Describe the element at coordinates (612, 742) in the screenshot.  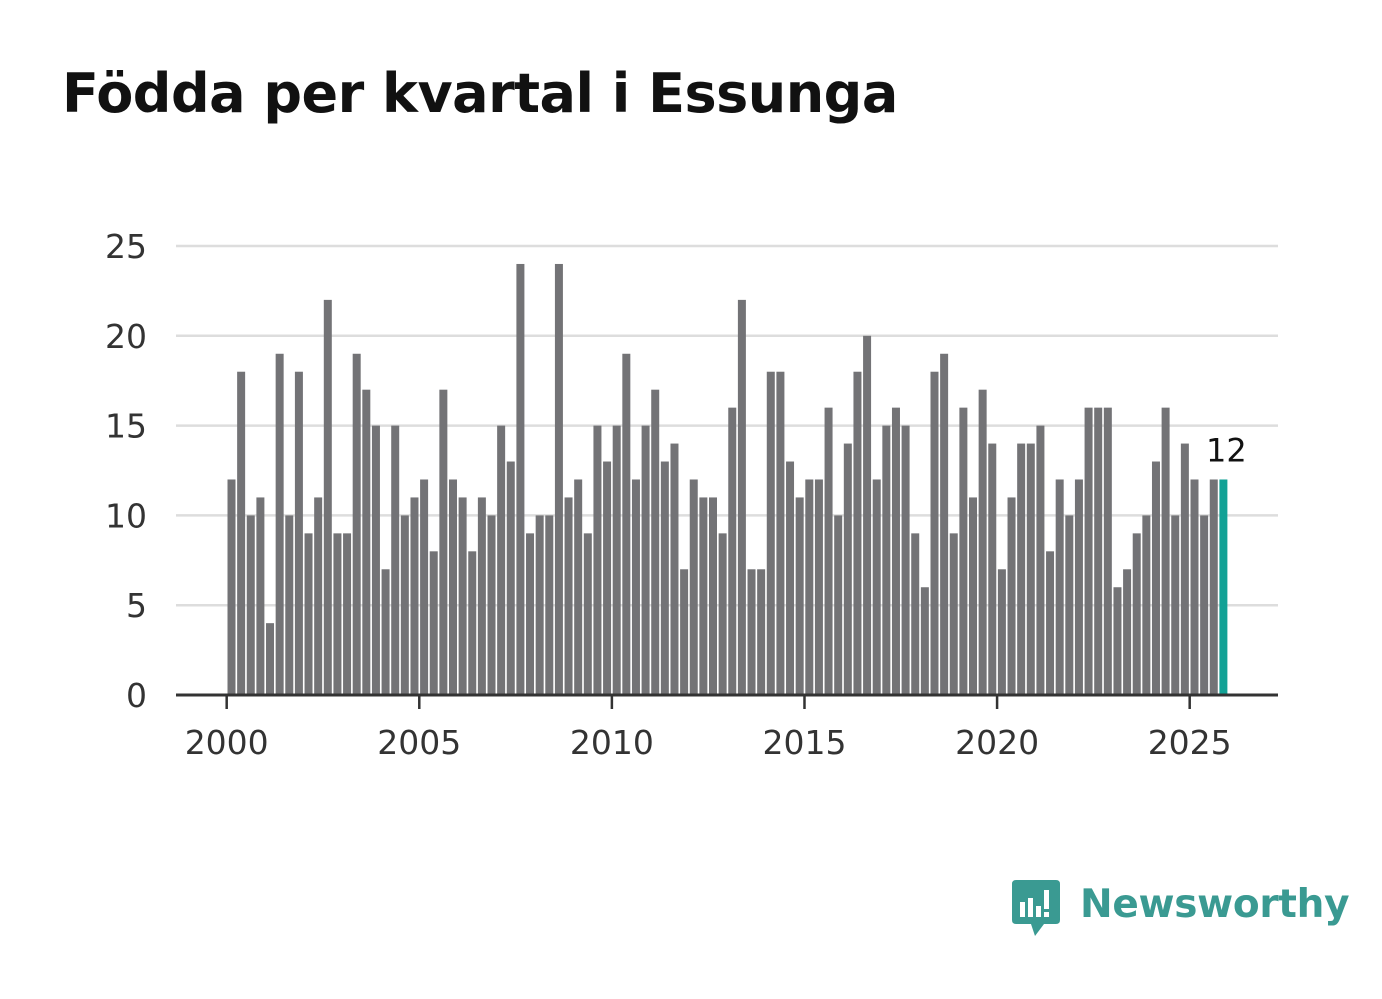
I see `x-tick-label: 2010` at that location.